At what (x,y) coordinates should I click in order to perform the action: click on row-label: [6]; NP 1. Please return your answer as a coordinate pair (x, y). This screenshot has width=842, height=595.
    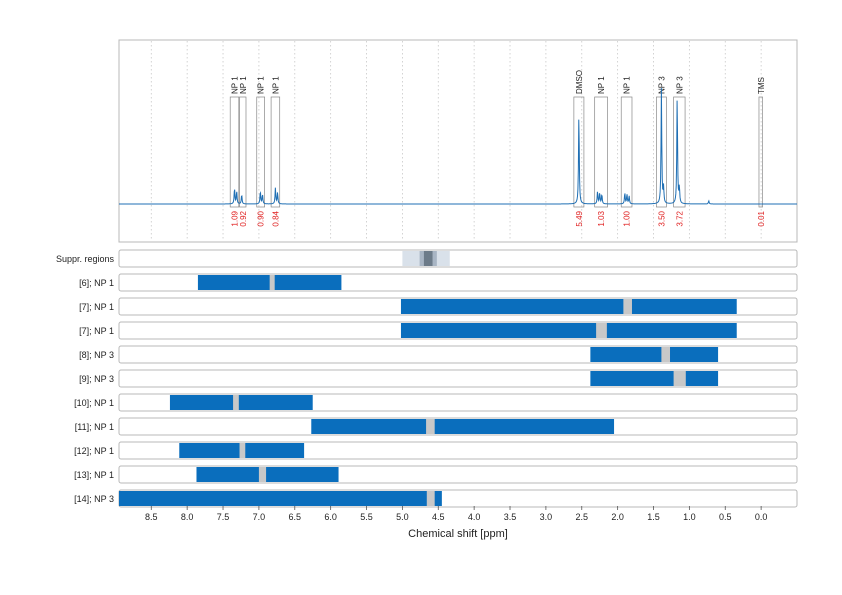
    Looking at the image, I should click on (96, 283).